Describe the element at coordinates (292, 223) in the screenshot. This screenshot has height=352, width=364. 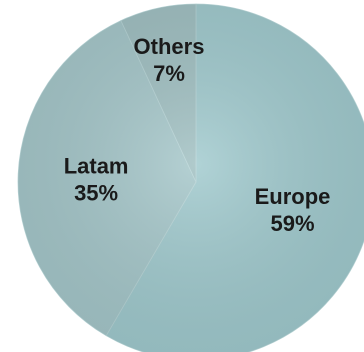
I see `slice-value-europe: 59%` at that location.